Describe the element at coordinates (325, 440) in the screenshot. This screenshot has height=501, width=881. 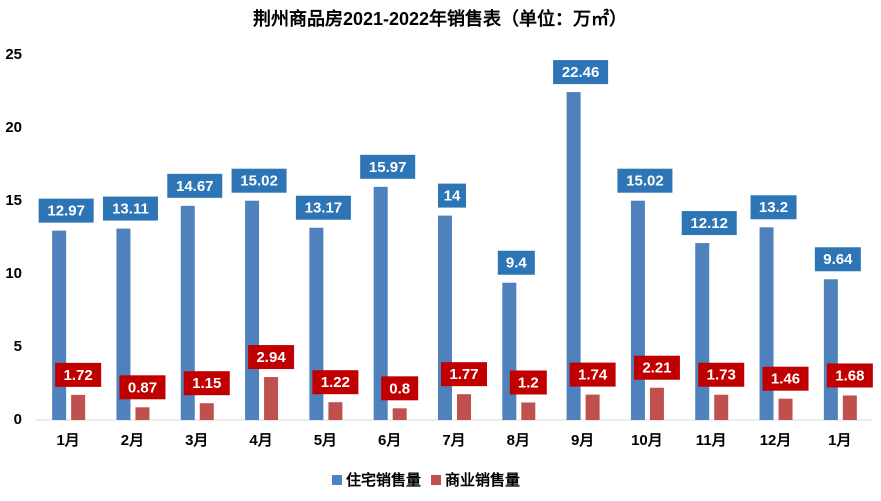
I see `x-tick-label: 5月` at that location.